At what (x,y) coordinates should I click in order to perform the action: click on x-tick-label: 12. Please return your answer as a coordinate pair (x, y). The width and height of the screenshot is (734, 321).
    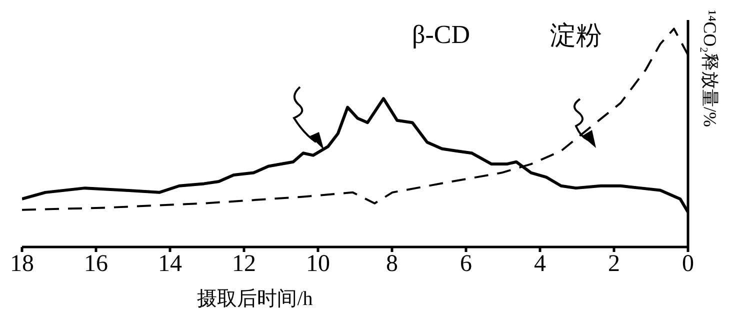
    Looking at the image, I should click on (244, 264).